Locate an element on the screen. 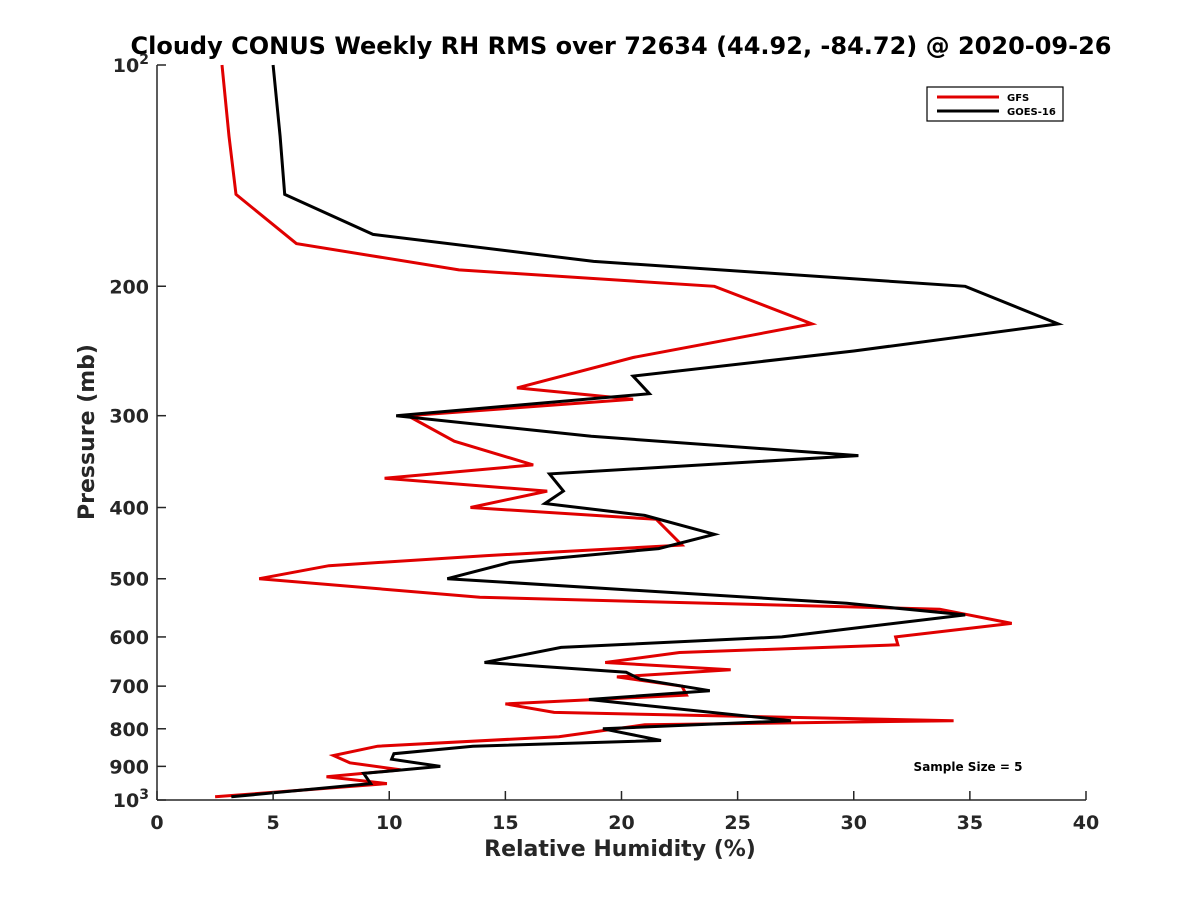  x-tick-label: 30 is located at coordinates (854, 823).